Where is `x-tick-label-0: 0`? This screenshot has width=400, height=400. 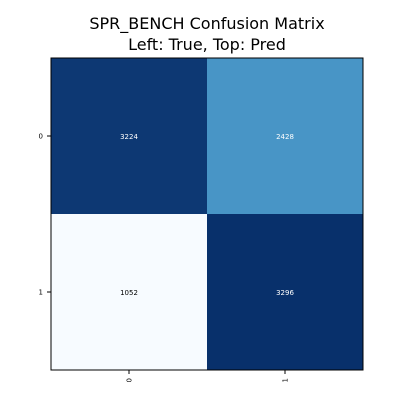 x-tick-label-0: 0 is located at coordinates (130, 380).